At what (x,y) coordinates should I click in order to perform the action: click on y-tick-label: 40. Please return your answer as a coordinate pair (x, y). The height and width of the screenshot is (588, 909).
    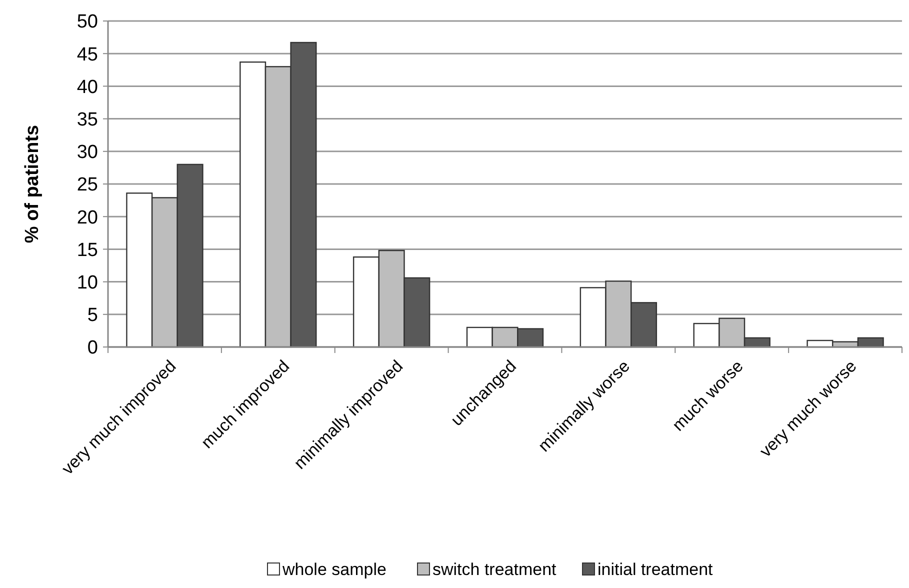
    Looking at the image, I should click on (87, 87).